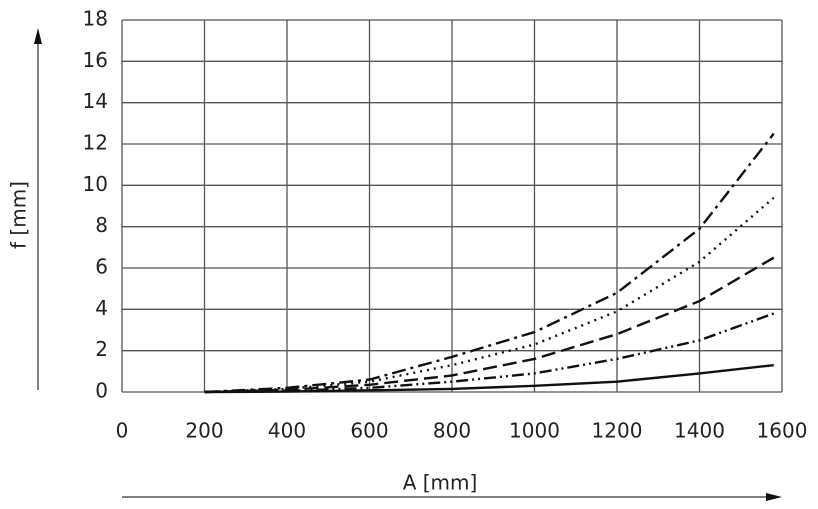  Describe the element at coordinates (101, 349) in the screenshot. I see `y-tick-label: 2` at that location.